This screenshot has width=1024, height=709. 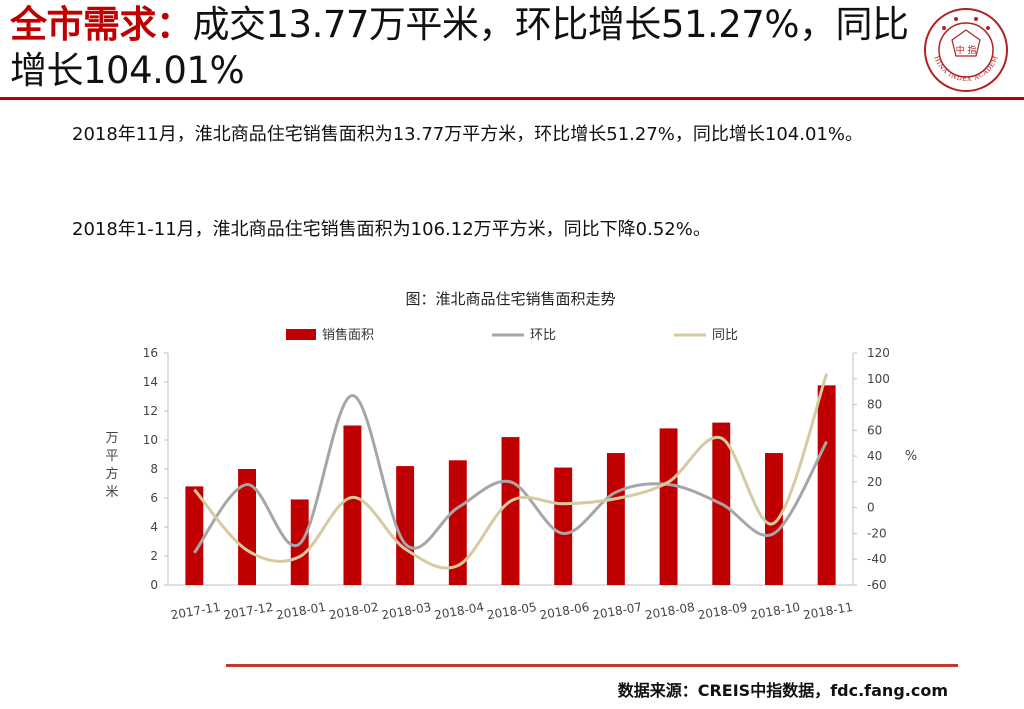 What do you see at coordinates (150, 440) in the screenshot?
I see `left-tick-label: 10` at bounding box center [150, 440].